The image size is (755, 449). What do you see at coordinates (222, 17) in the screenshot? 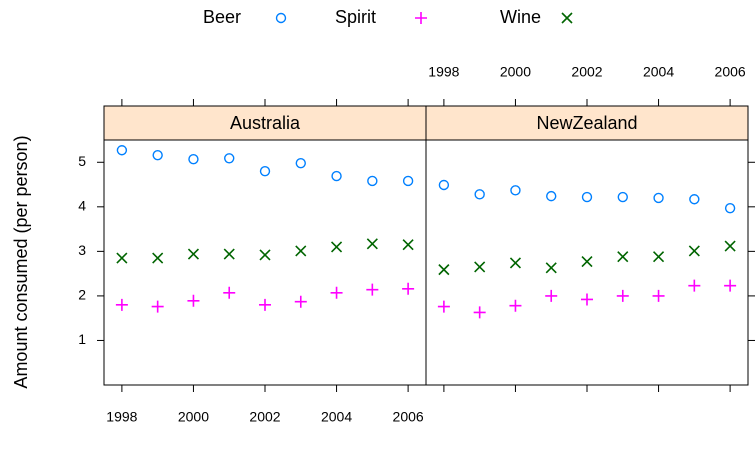
I see `legend-label: Beer` at bounding box center [222, 17].